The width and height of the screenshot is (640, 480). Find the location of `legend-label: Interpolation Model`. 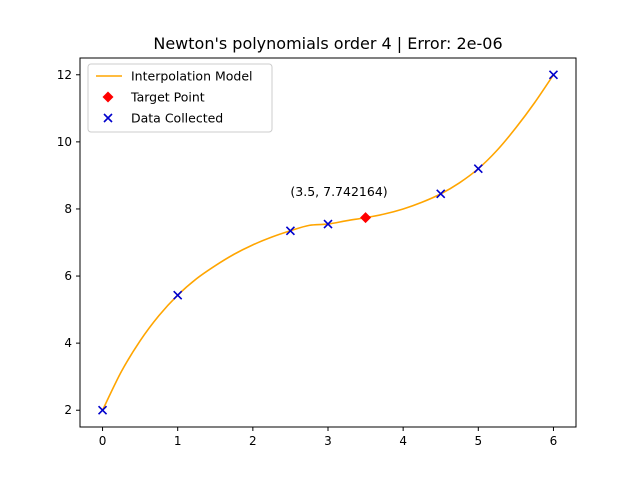

legend-label: Interpolation Model is located at coordinates (192, 76).